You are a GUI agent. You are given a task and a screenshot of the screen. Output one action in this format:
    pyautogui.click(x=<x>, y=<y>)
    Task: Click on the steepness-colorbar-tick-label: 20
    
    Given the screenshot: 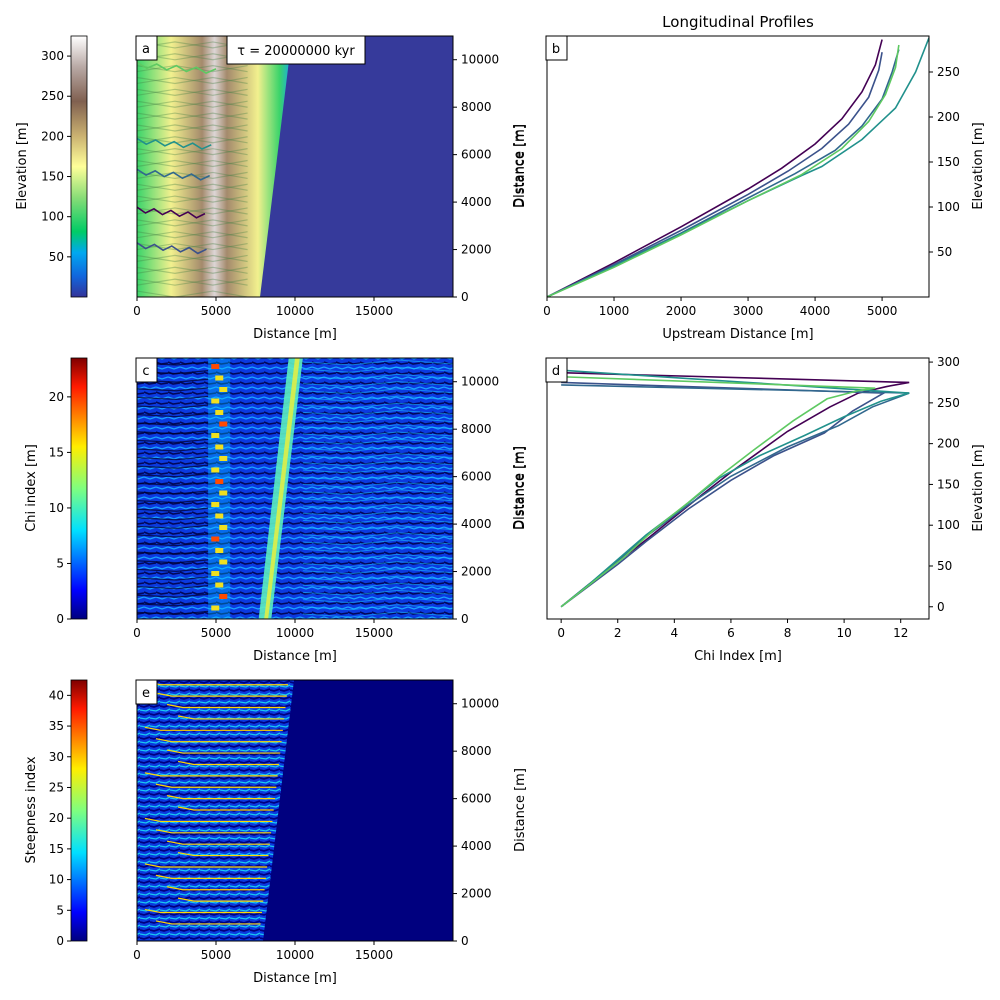 What is the action you would take?
    pyautogui.click(x=56, y=818)
    